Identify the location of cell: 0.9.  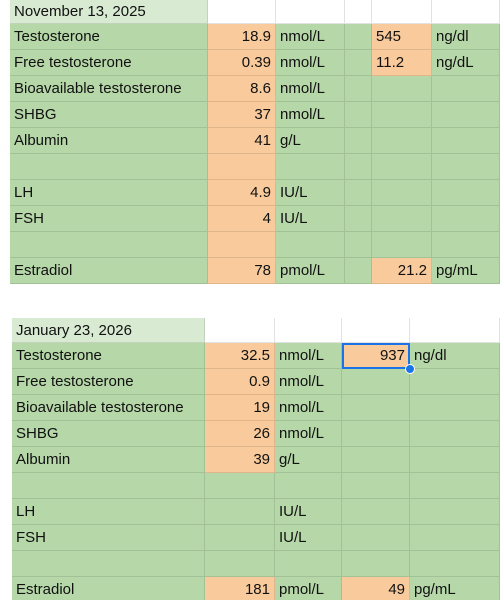
(240, 382).